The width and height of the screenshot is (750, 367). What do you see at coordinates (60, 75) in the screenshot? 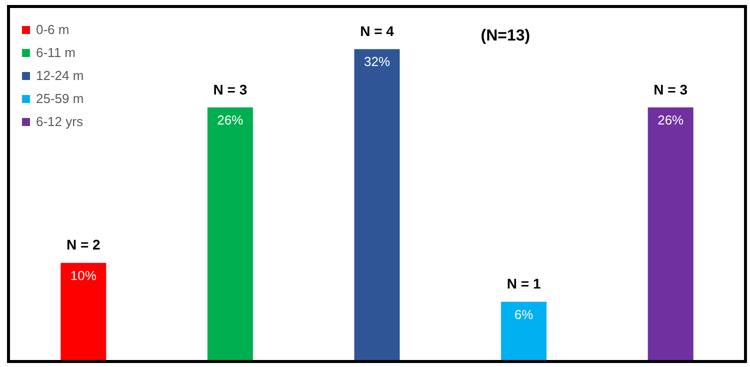
I see `legend-label: 12-24 m` at bounding box center [60, 75].